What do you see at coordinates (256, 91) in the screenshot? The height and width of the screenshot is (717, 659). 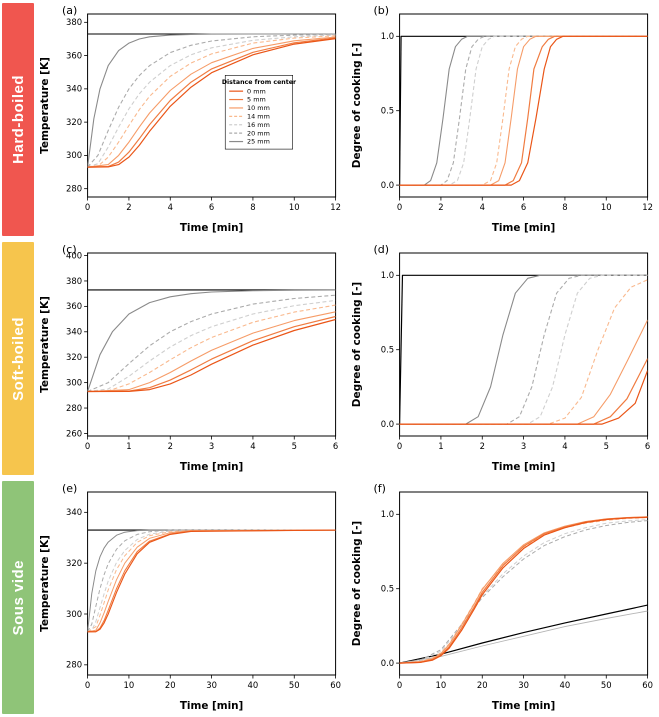 I see `legend-entry-label: 0 mm` at bounding box center [256, 91].